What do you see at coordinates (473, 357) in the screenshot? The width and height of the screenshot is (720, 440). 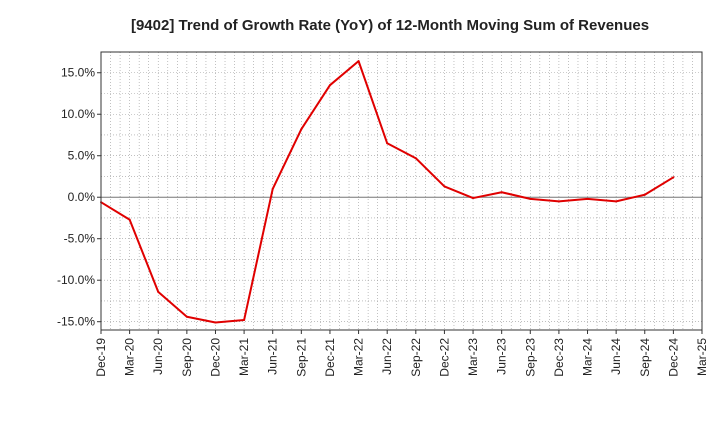 I see `x-tick-label: Mar-23` at bounding box center [473, 357].